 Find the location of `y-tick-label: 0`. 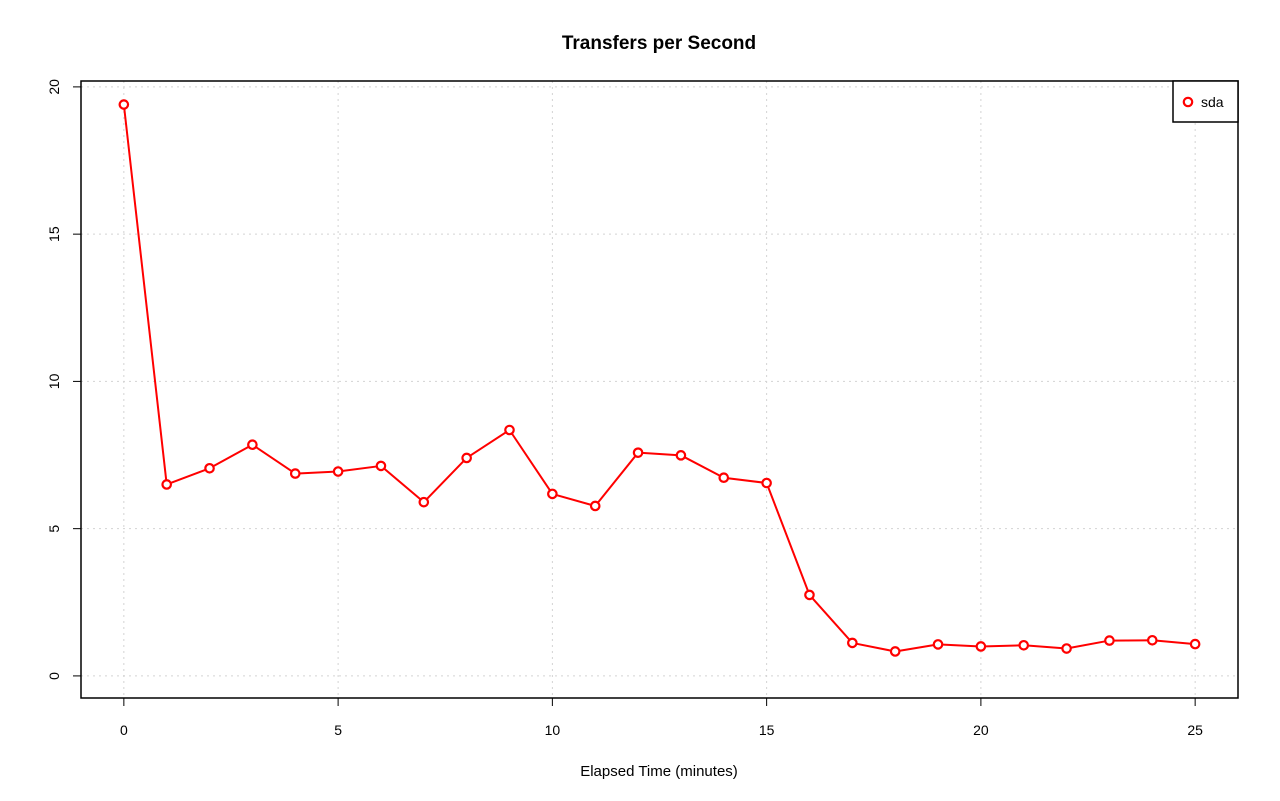

y-tick-label: 0 is located at coordinates (54, 676).